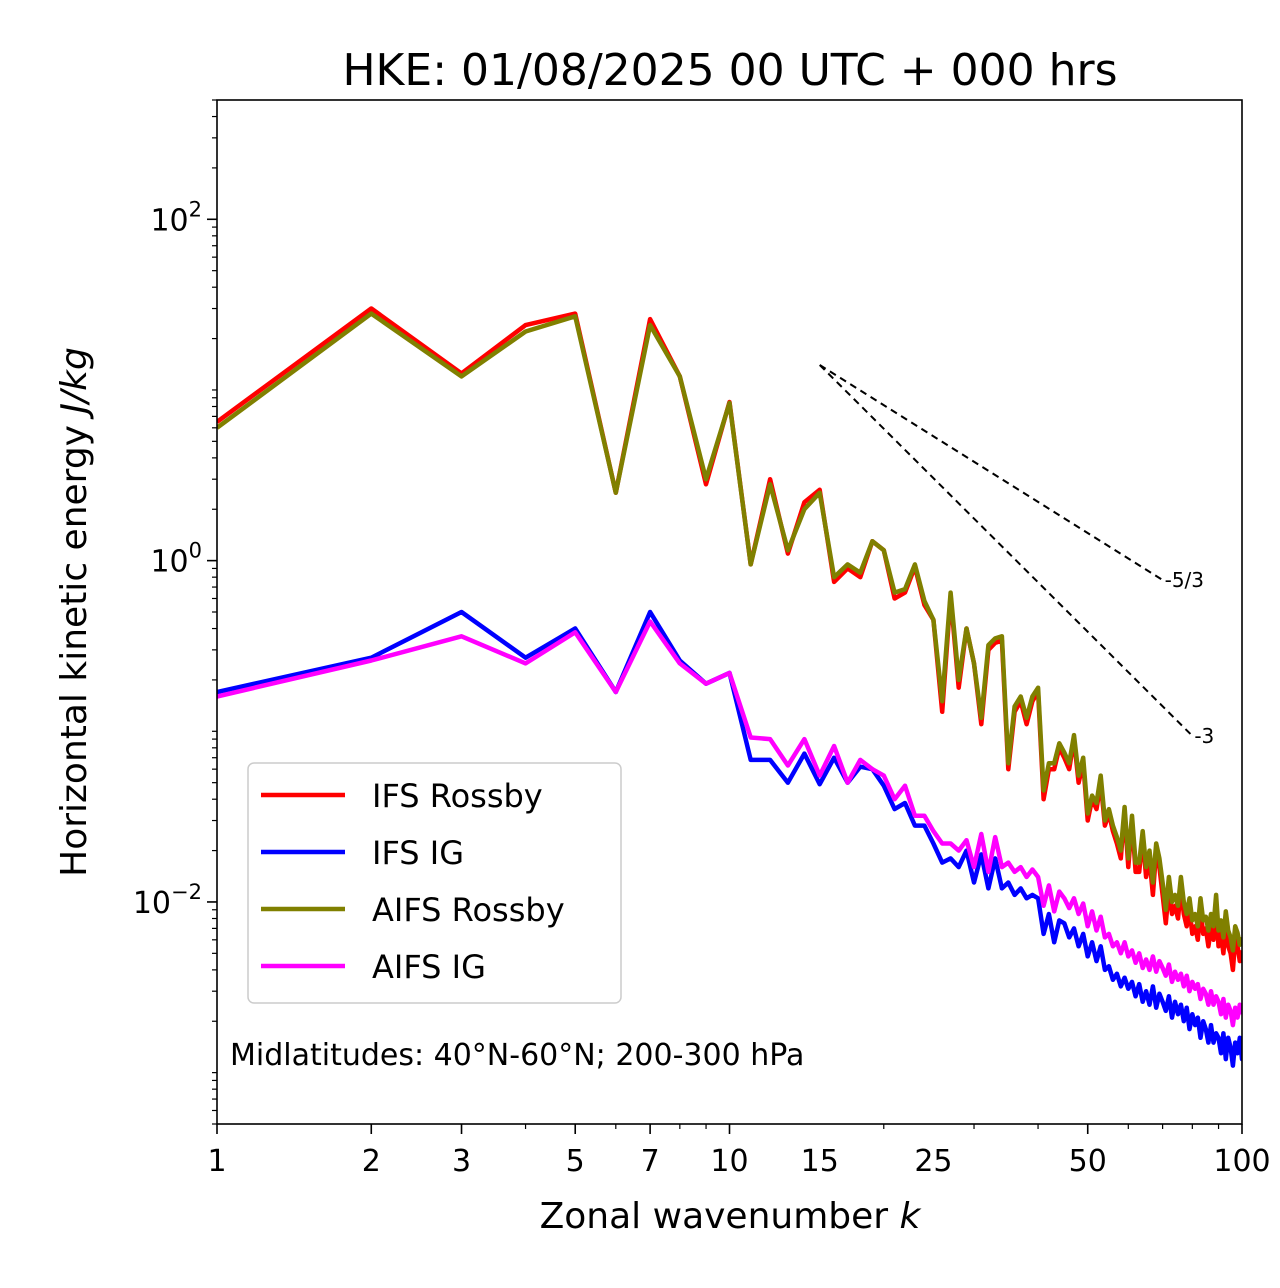 The height and width of the screenshot is (1288, 1280). I want to click on chart-title: HKE: 01/08/2025 00 UTC + 000 hrs, so click(729, 70).